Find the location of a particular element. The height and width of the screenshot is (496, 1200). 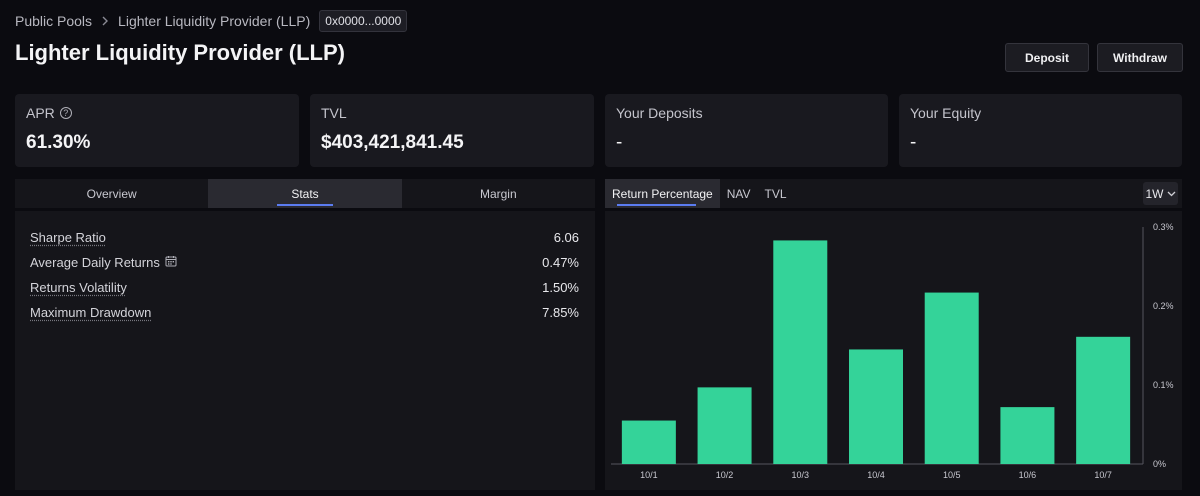

average-daily-returns-label: Average Daily Returns is located at coordinates (95, 262).